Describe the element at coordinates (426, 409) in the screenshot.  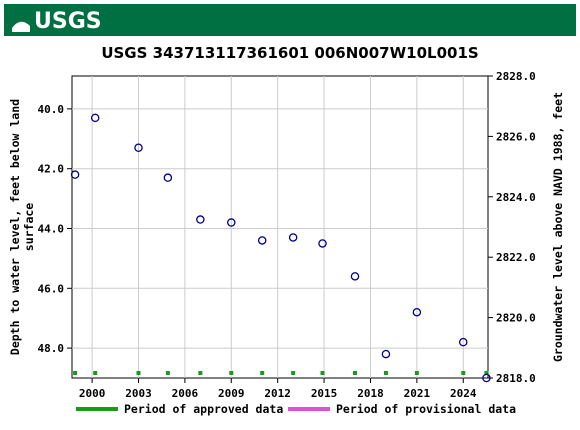
I see `legend-provisional-label: Period of provisional data` at that location.